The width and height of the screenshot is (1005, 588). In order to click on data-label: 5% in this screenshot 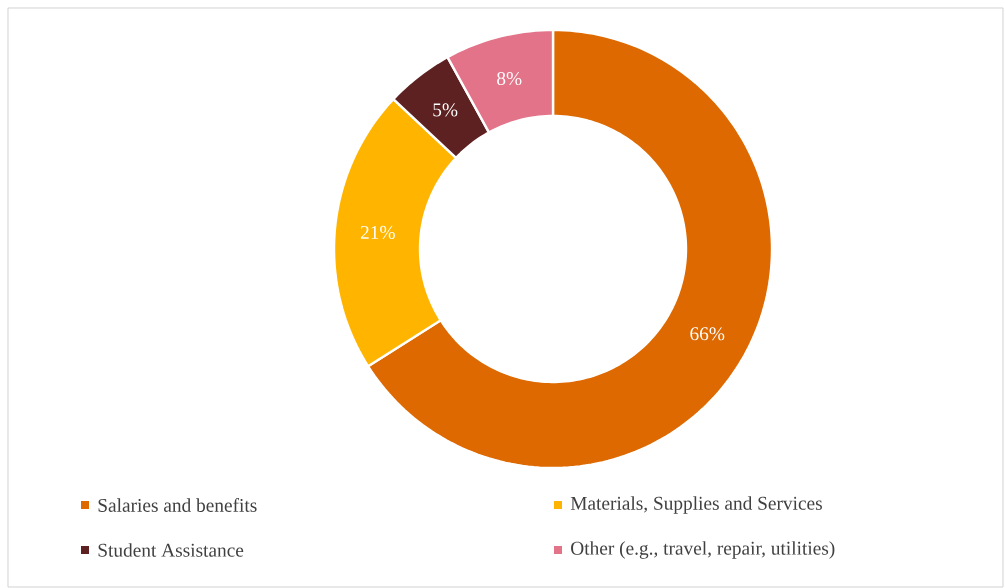, I will do `click(445, 110)`.